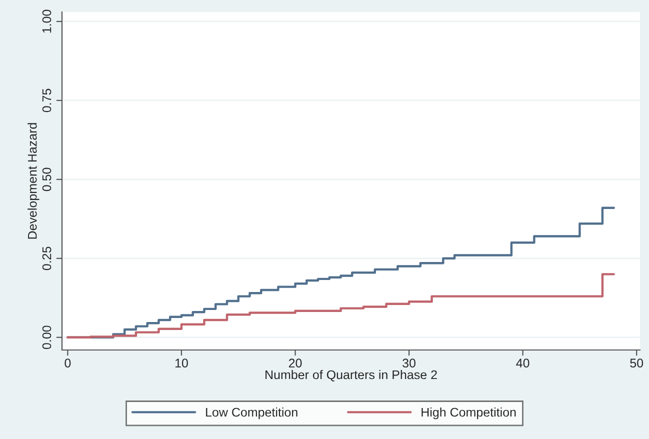  I want to click on x-tick-label: 50, so click(637, 363).